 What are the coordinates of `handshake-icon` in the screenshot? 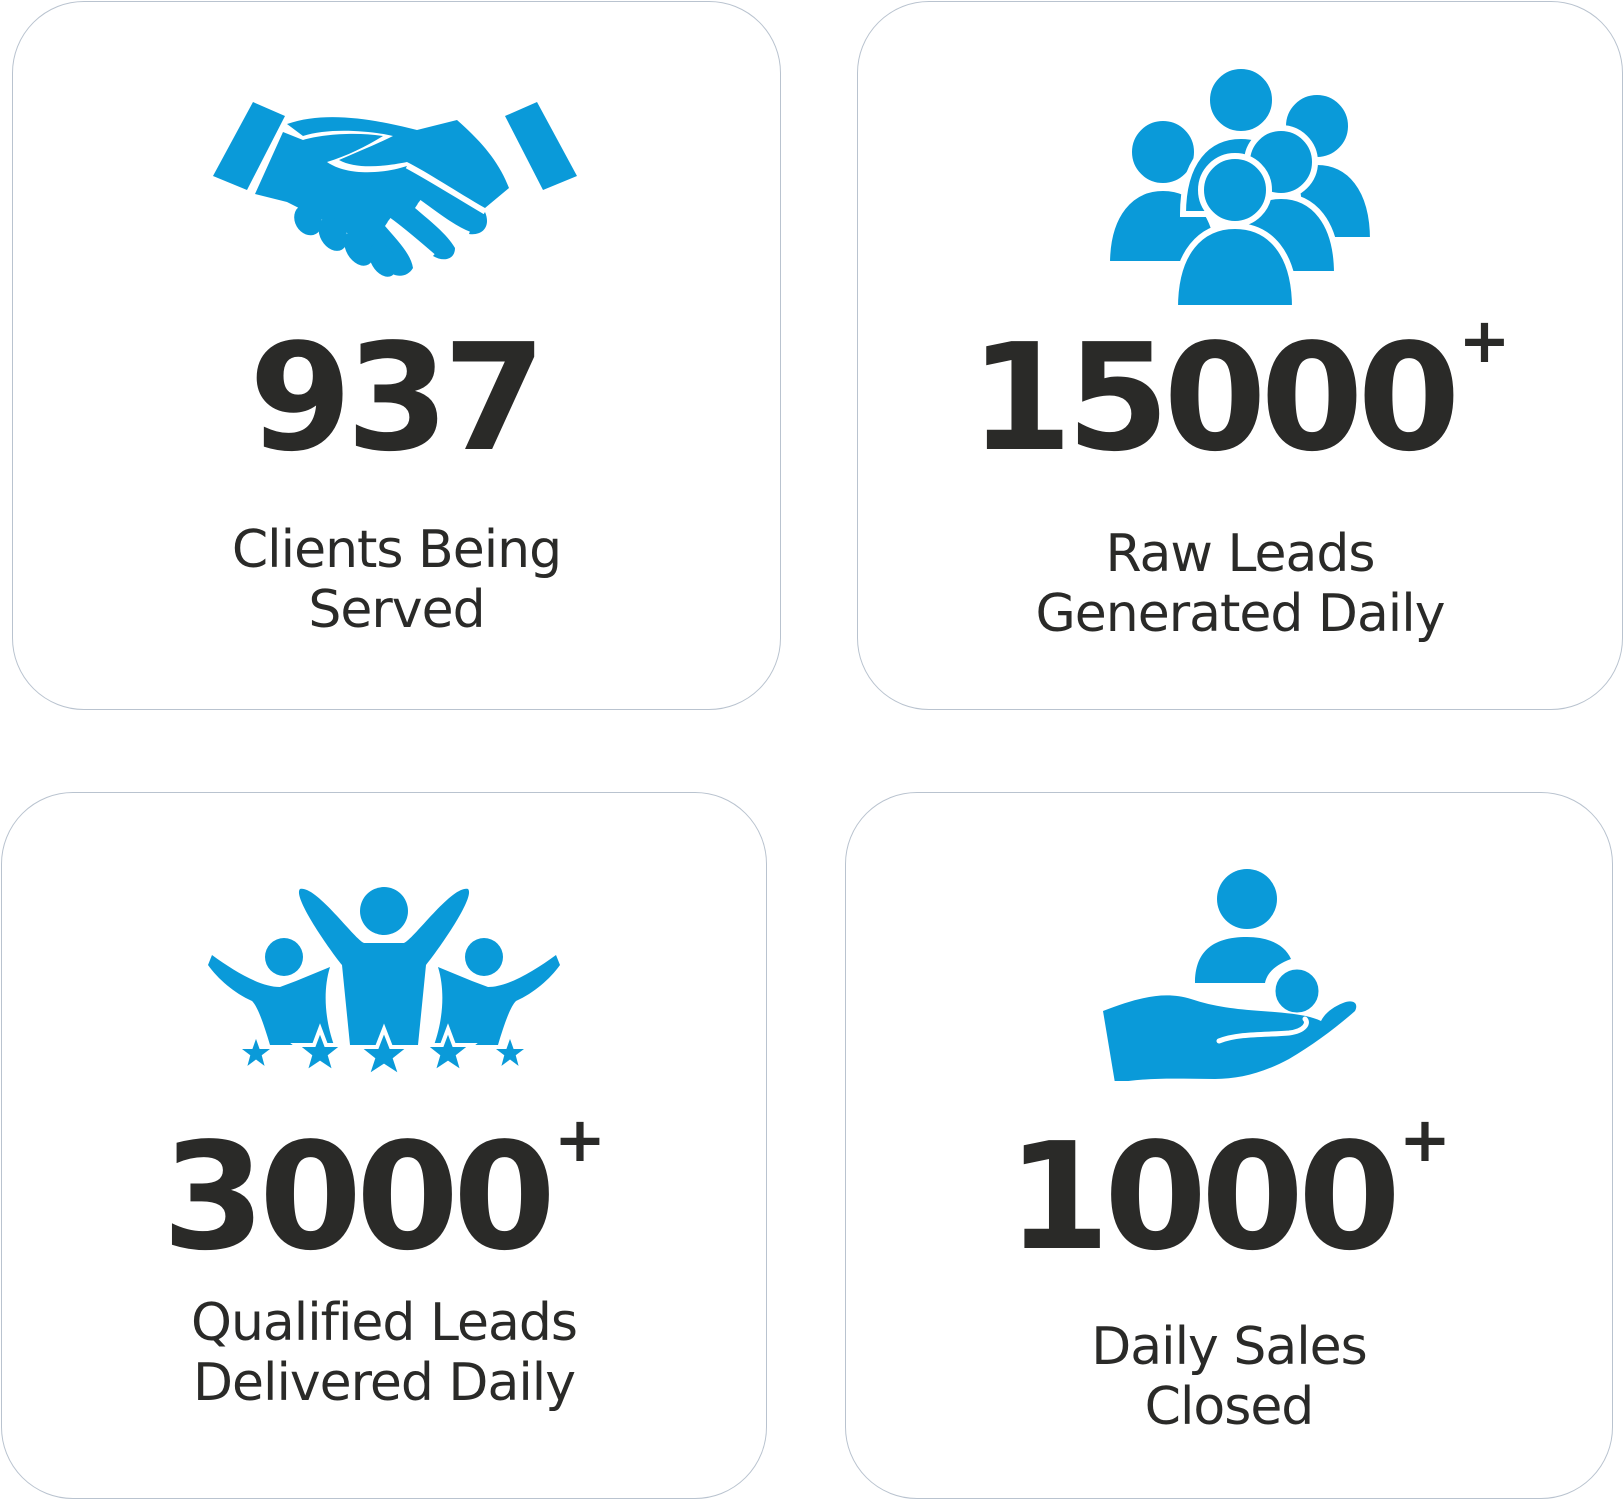 It's located at (397, 192).